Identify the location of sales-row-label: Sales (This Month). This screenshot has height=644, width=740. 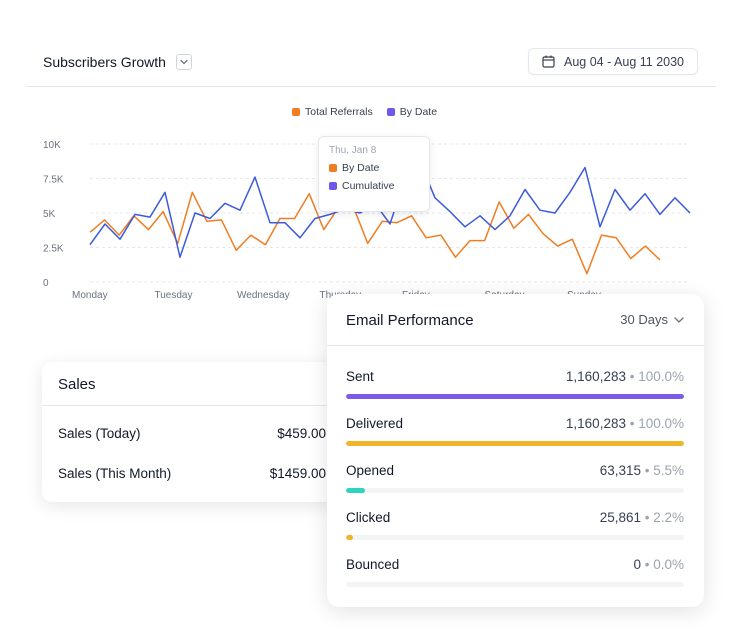
(115, 473).